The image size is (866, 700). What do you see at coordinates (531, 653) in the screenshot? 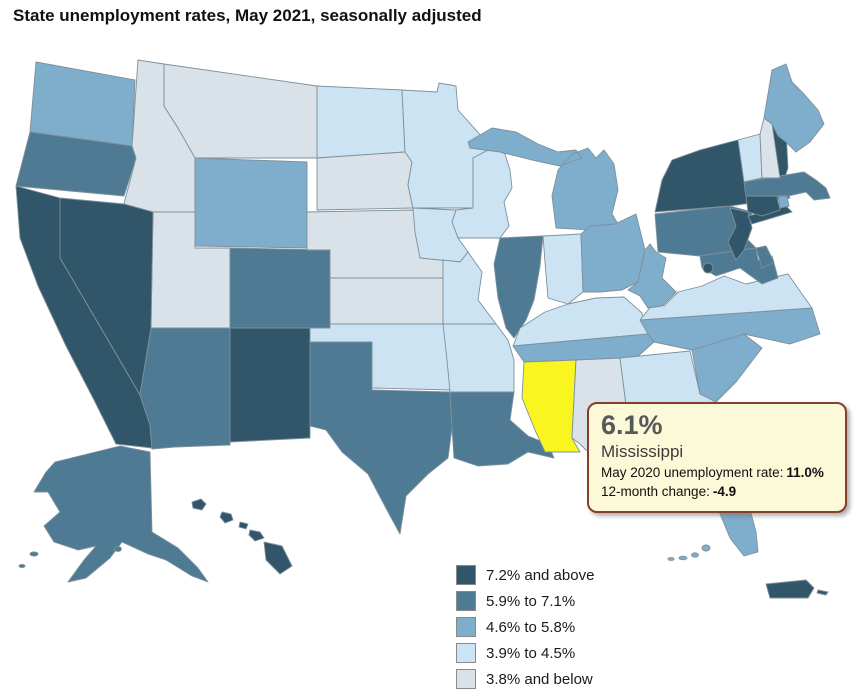
I see `legend-label: 3.9% to 4.5%` at bounding box center [531, 653].